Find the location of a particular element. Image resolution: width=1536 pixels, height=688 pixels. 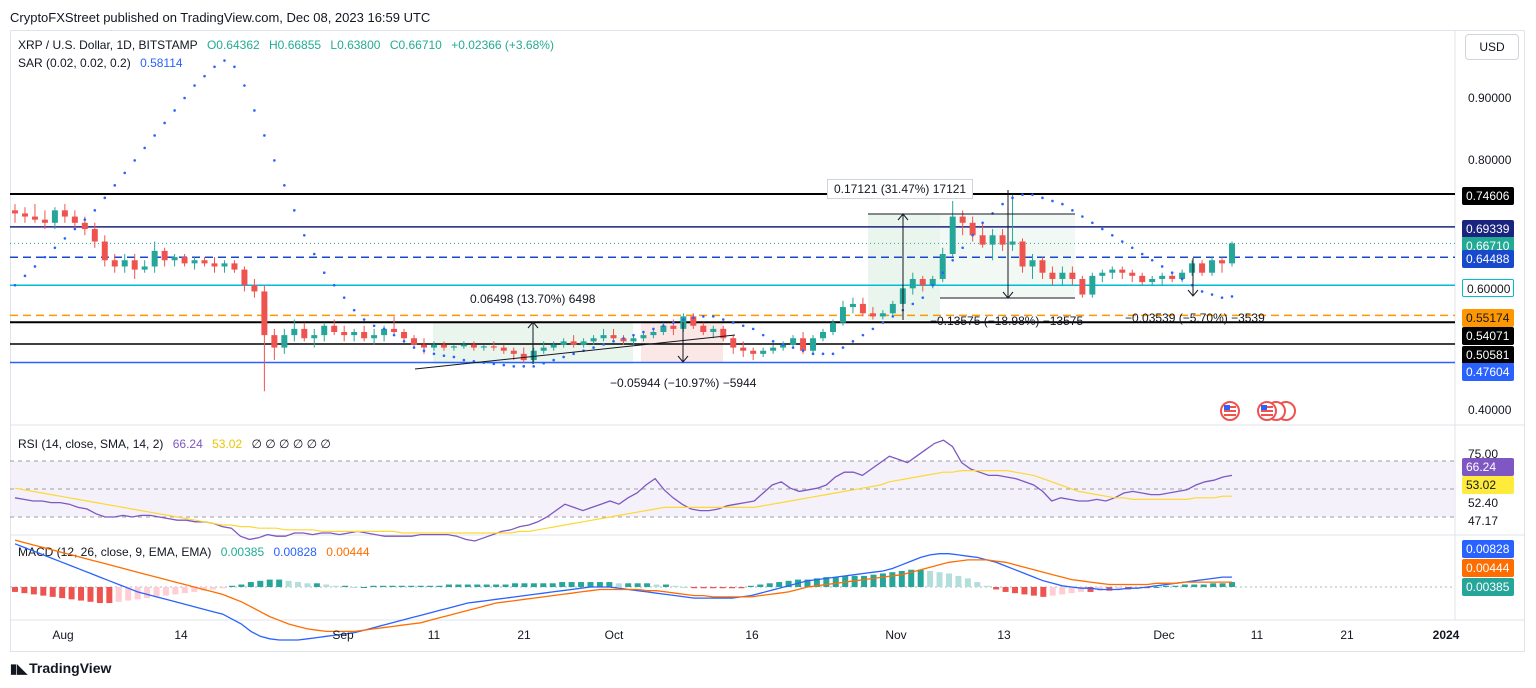

currency-button: USD is located at coordinates (1492, 47).